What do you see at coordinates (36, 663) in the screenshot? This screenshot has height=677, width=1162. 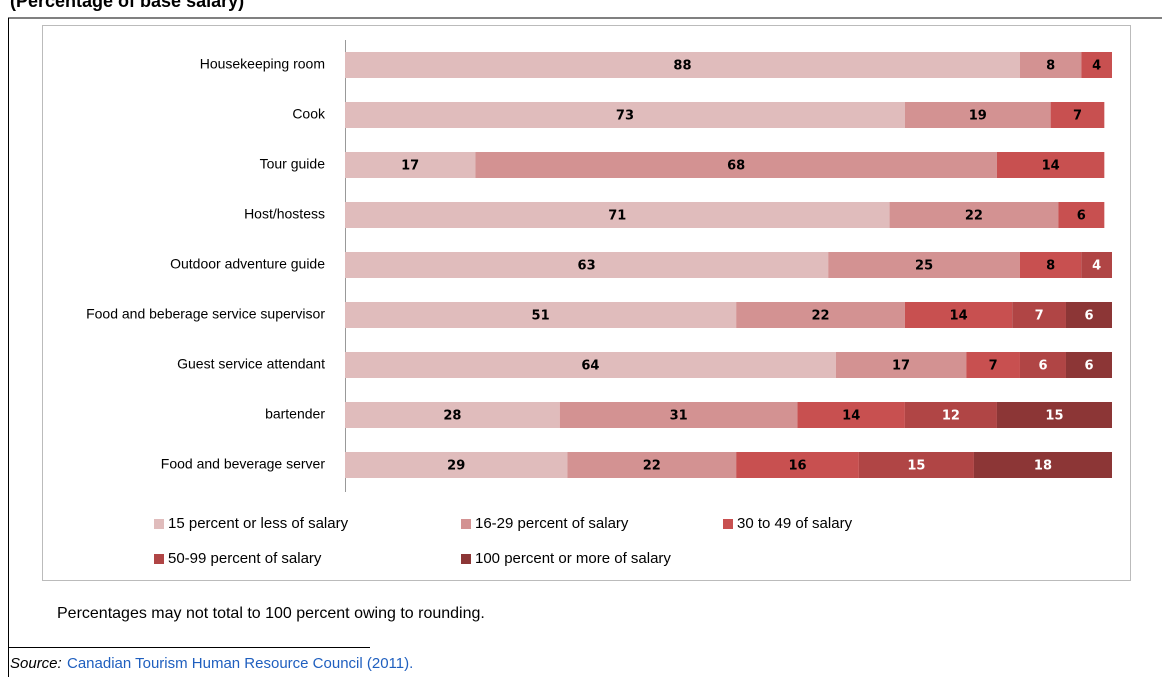 I see `source-label: Source:` at bounding box center [36, 663].